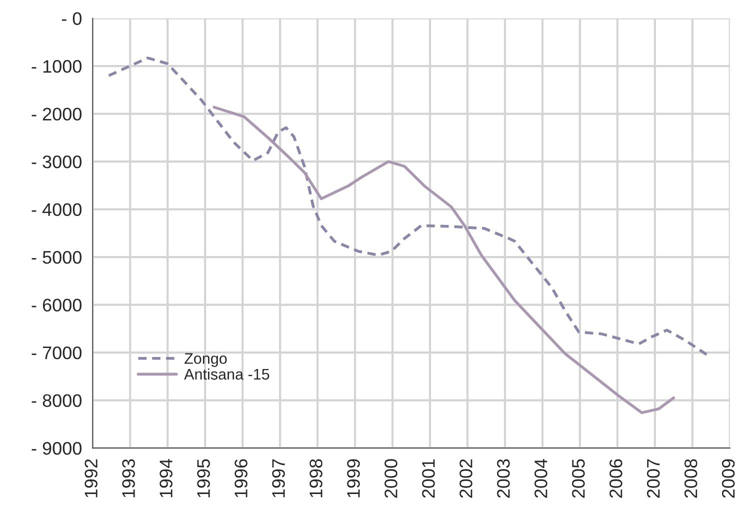  What do you see at coordinates (316, 478) in the screenshot?
I see `x-tick-label: 1998` at bounding box center [316, 478].